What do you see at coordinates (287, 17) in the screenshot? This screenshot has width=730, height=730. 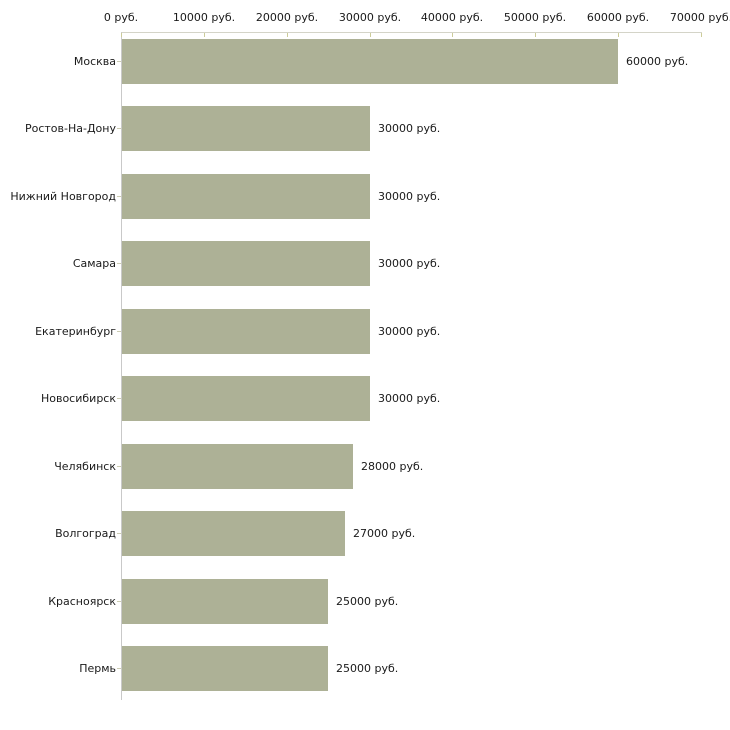 I see `x-axis-tick-label: 20000 руб.` at bounding box center [287, 17].